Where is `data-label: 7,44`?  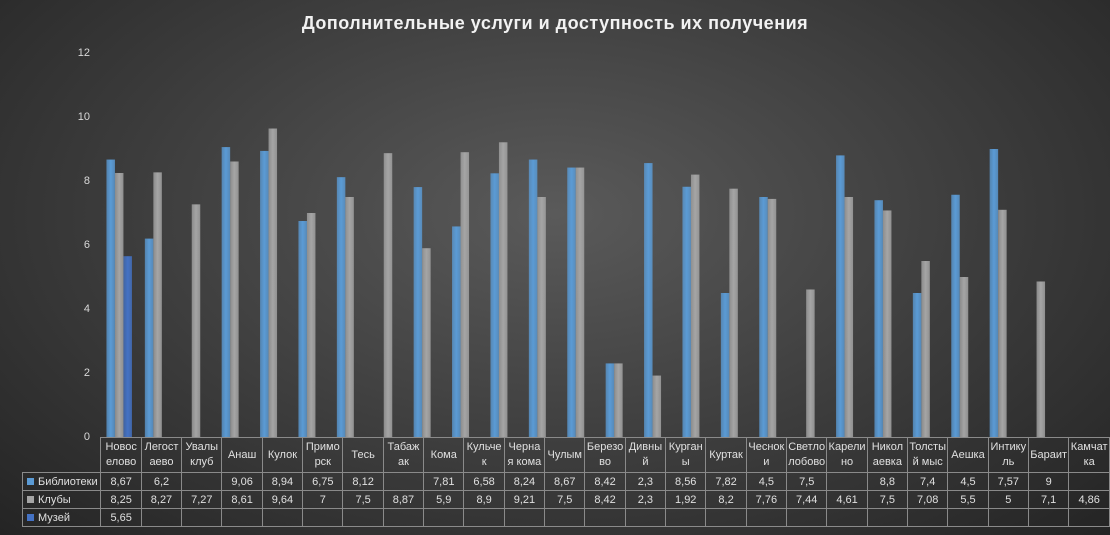 data-label: 7,44 is located at coordinates (807, 499).